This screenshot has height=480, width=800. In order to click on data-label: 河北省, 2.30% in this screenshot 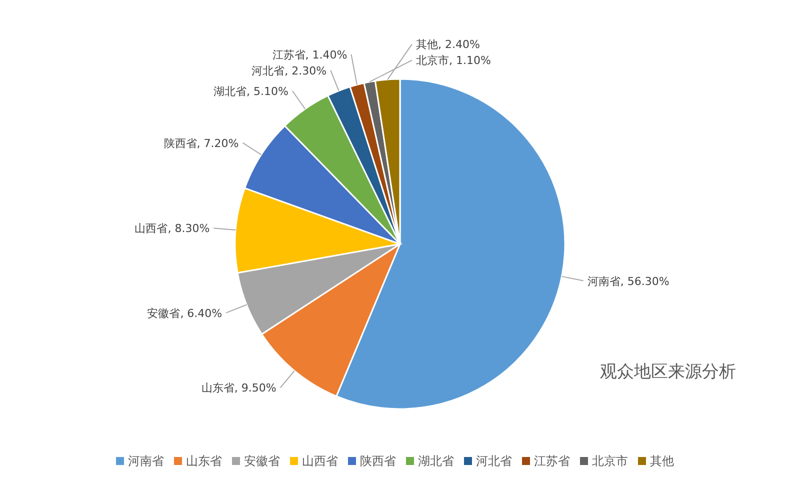, I will do `click(289, 71)`.